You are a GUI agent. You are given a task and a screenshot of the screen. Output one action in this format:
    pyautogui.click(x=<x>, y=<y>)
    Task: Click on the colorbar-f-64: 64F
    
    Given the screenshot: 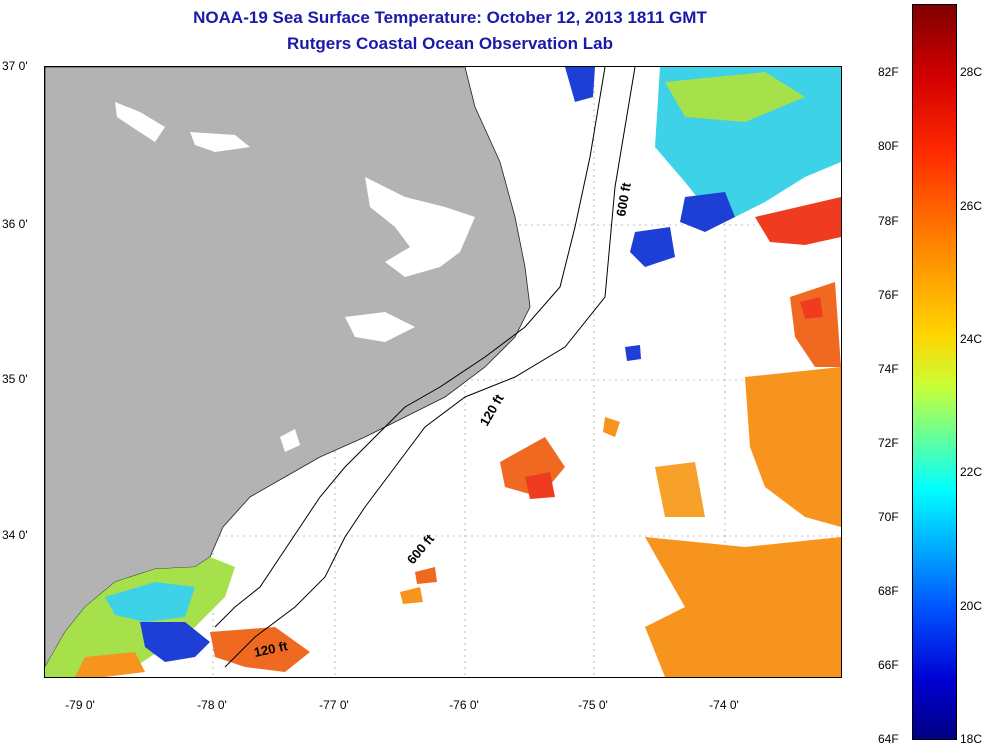 What is the action you would take?
    pyautogui.click(x=888, y=739)
    